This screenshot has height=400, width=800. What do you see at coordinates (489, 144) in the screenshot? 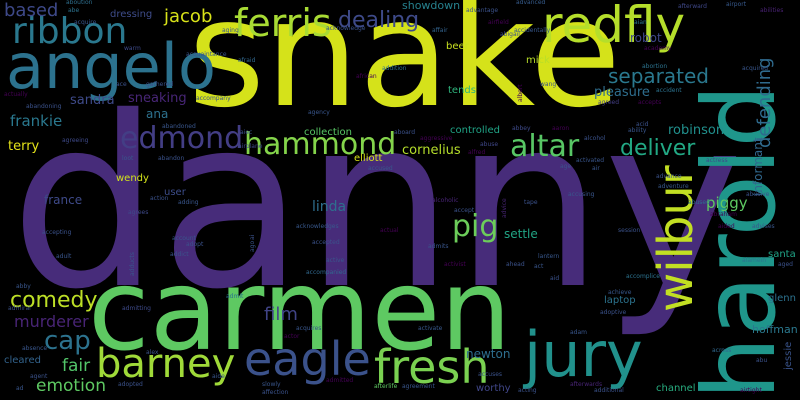
I see `word-abuse: abuse` at bounding box center [489, 144].